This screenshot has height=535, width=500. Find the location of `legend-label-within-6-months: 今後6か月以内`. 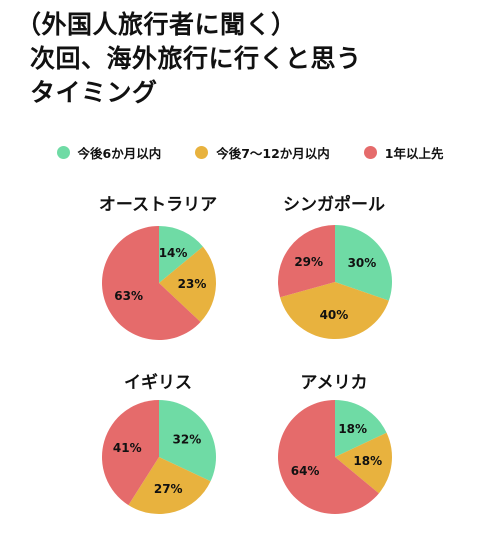

legend-label-within-6-months: 今後6か月以内 is located at coordinates (119, 153).